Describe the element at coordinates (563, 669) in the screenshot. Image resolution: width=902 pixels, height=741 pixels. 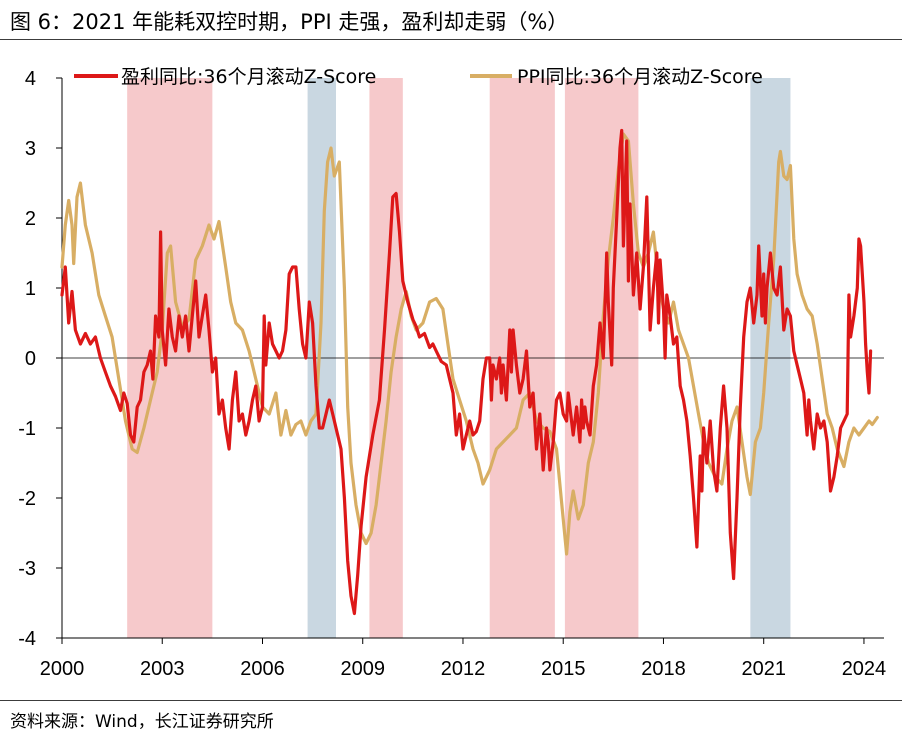
I see `x-tick-label: 2015` at that location.